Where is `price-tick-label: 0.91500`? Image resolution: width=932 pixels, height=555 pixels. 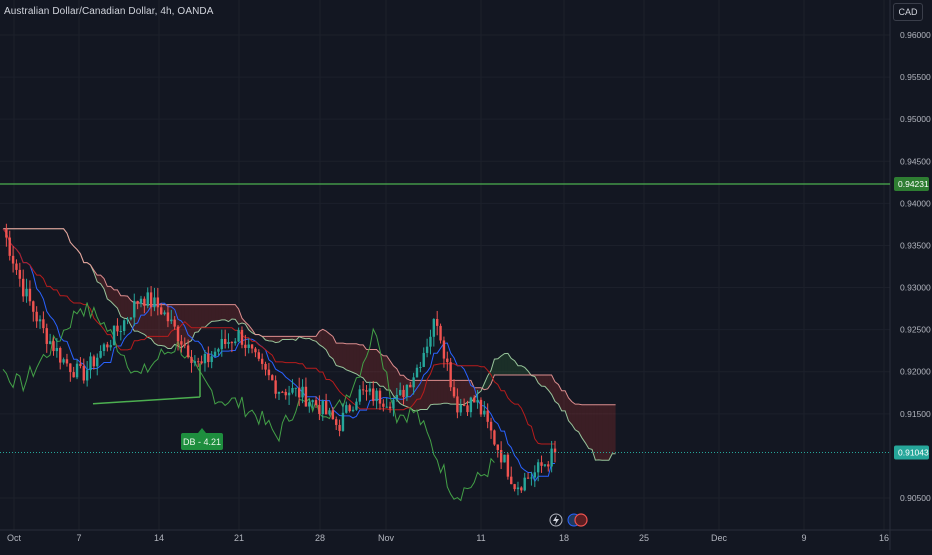
price-tick-label: 0.91500 is located at coordinates (915, 414).